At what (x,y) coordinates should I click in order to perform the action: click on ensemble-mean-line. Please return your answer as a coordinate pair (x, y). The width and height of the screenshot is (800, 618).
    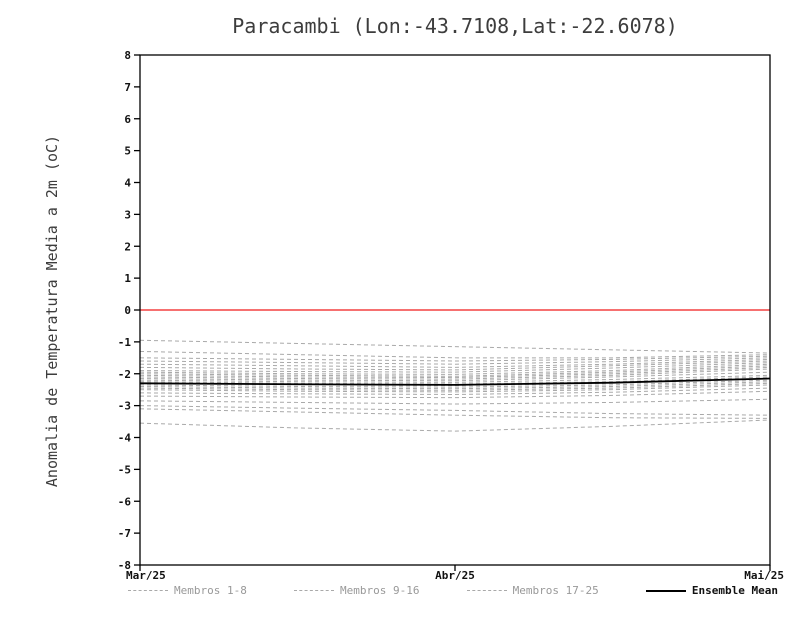
    Looking at the image, I should click on (455, 381).